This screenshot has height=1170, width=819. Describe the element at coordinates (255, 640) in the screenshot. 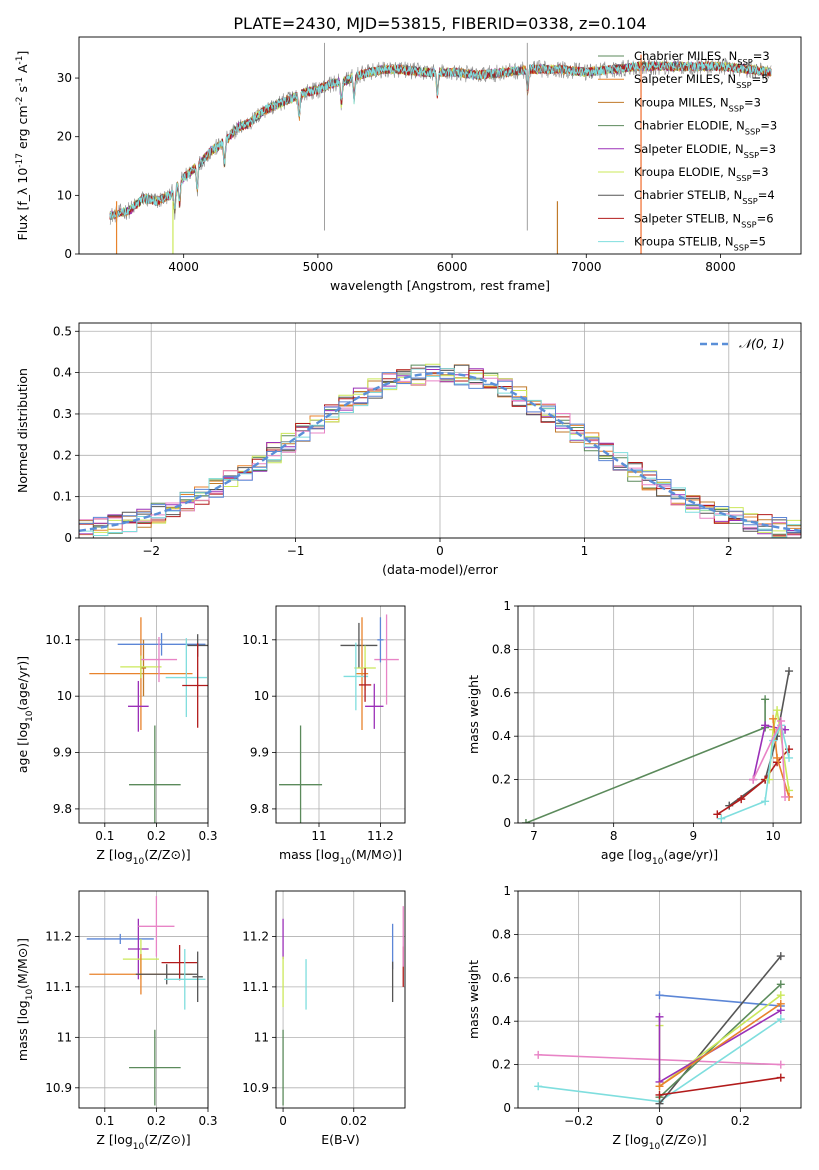

I see `y-tick-label: 10.1` at that location.